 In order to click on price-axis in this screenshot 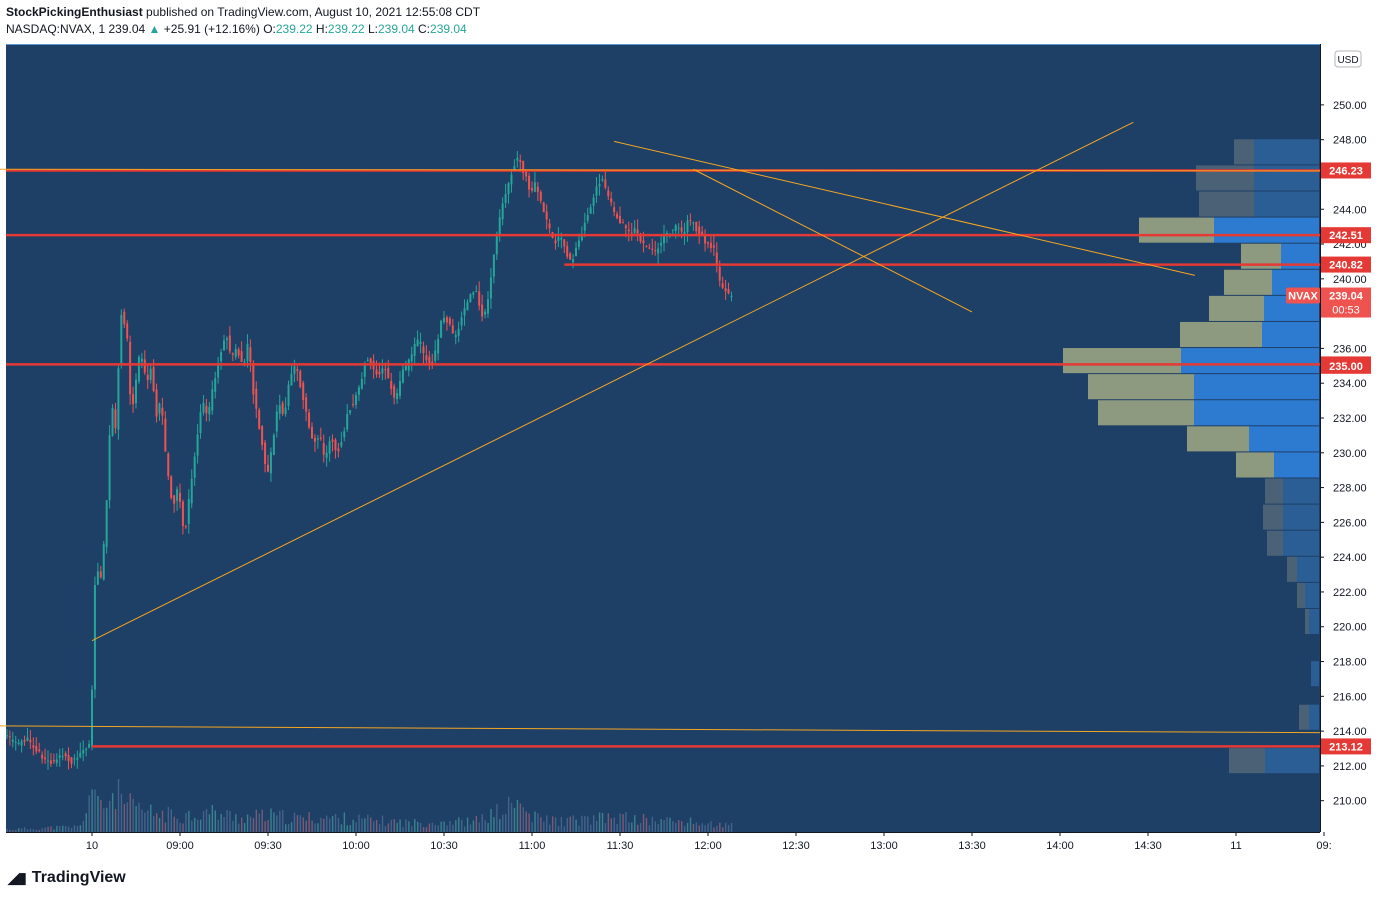, I will do `click(1351, 452)`.